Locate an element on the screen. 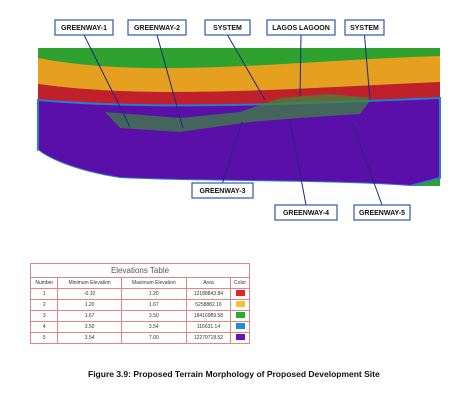 This screenshot has width=474, height=413. callout-label: GREENWAY-1 is located at coordinates (84, 28).